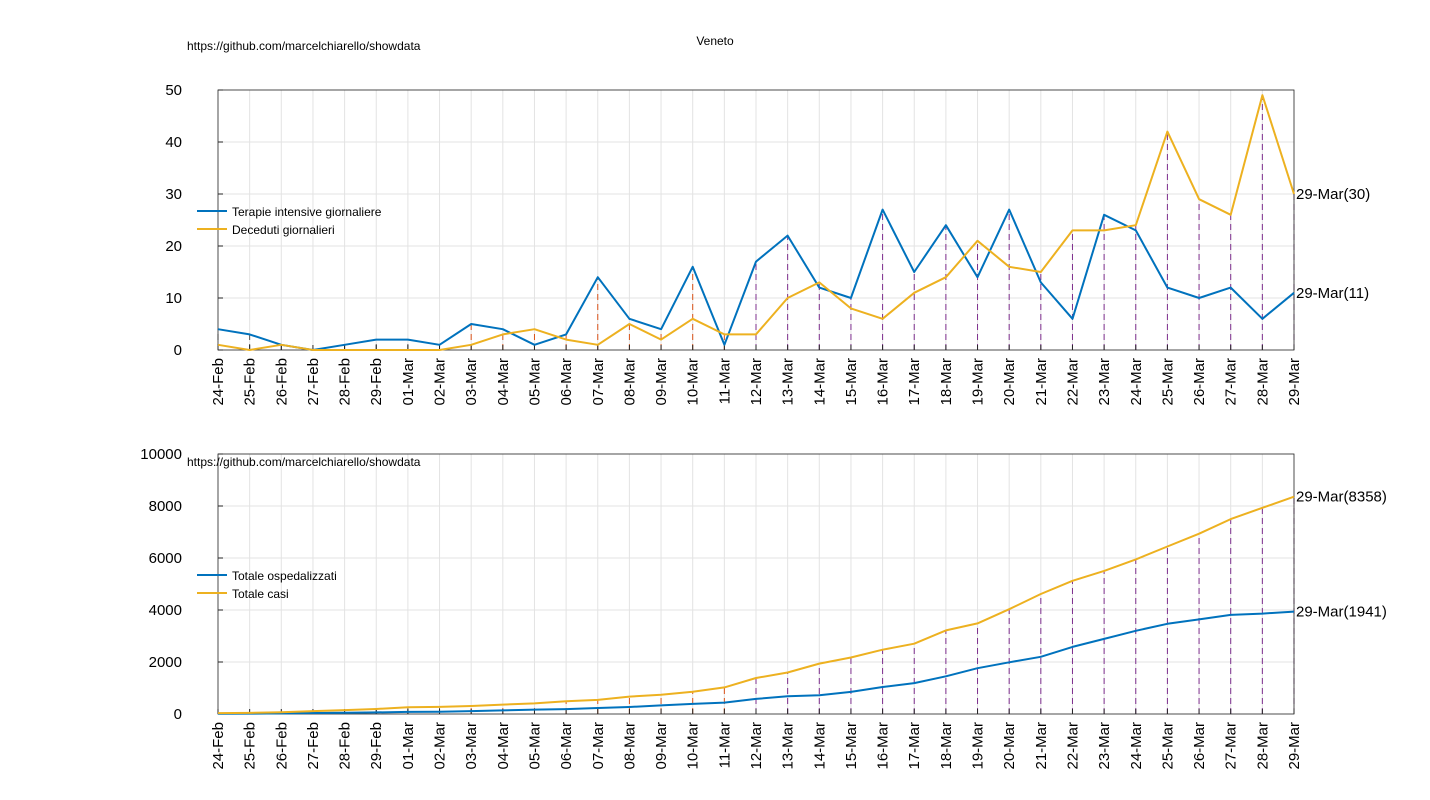 Image resolution: width=1430 pixels, height=800 pixels. What do you see at coordinates (194, 220) in the screenshot?
I see `y-axis: 0 10 20 30 40 50` at bounding box center [194, 220].